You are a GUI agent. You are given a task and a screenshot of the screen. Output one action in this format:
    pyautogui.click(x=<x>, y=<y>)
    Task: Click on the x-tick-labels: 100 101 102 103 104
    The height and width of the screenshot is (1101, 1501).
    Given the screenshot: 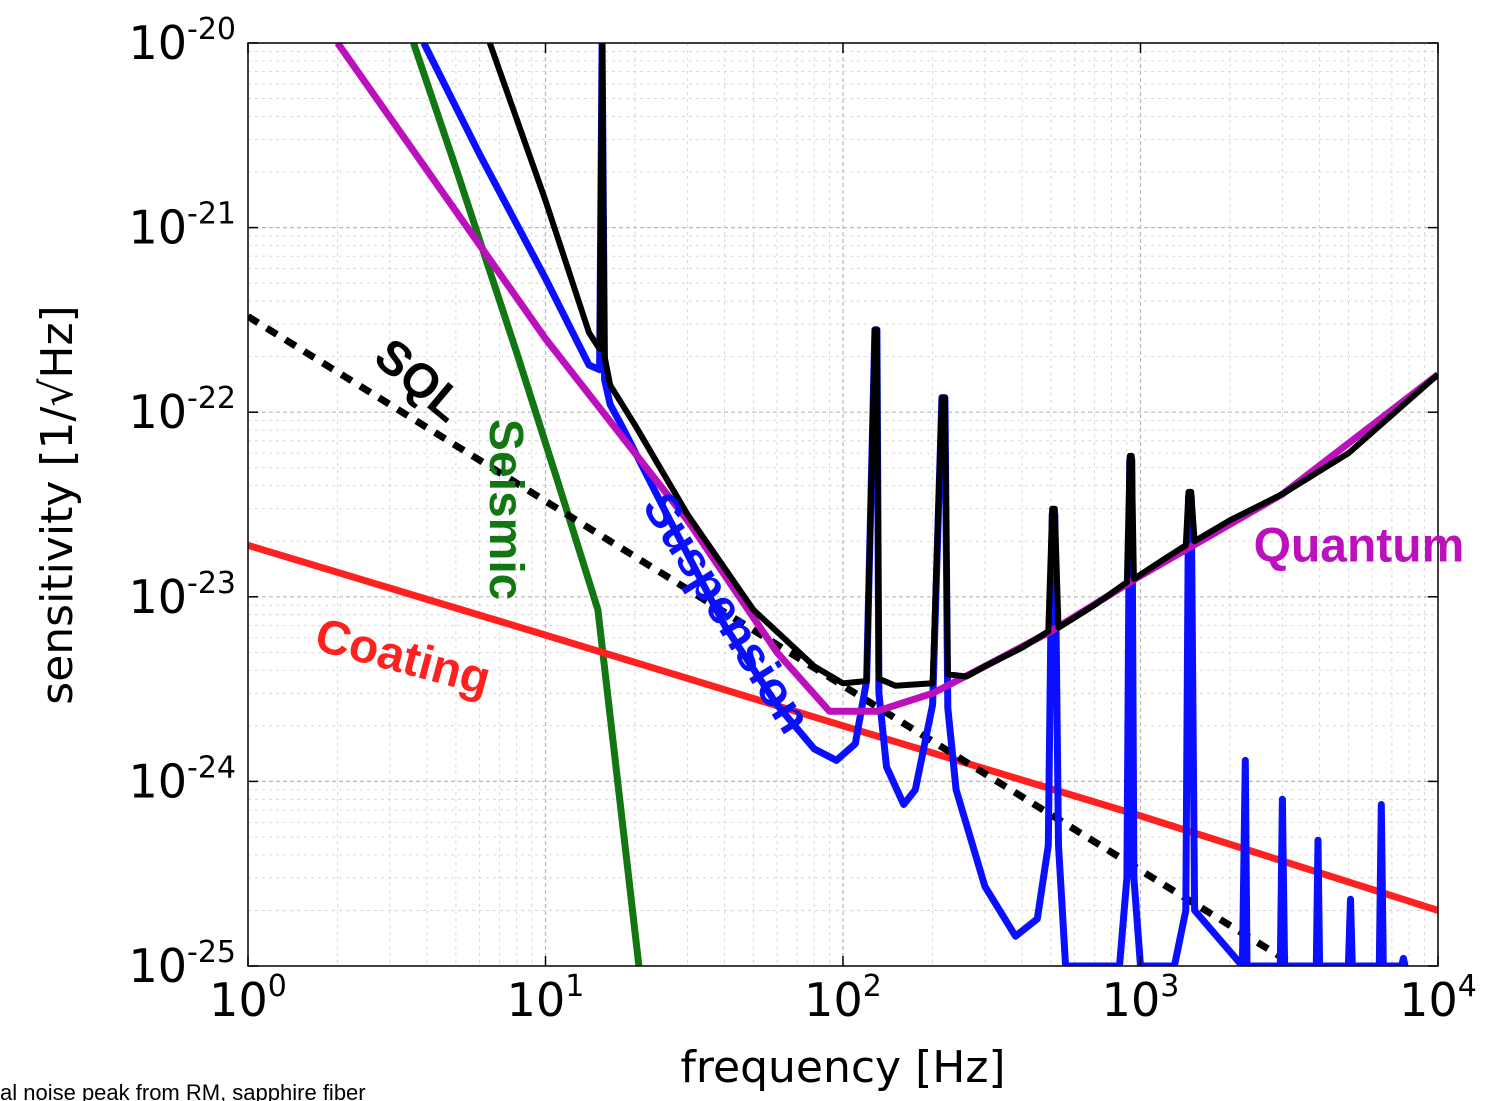 What is the action you would take?
    pyautogui.click(x=843, y=998)
    